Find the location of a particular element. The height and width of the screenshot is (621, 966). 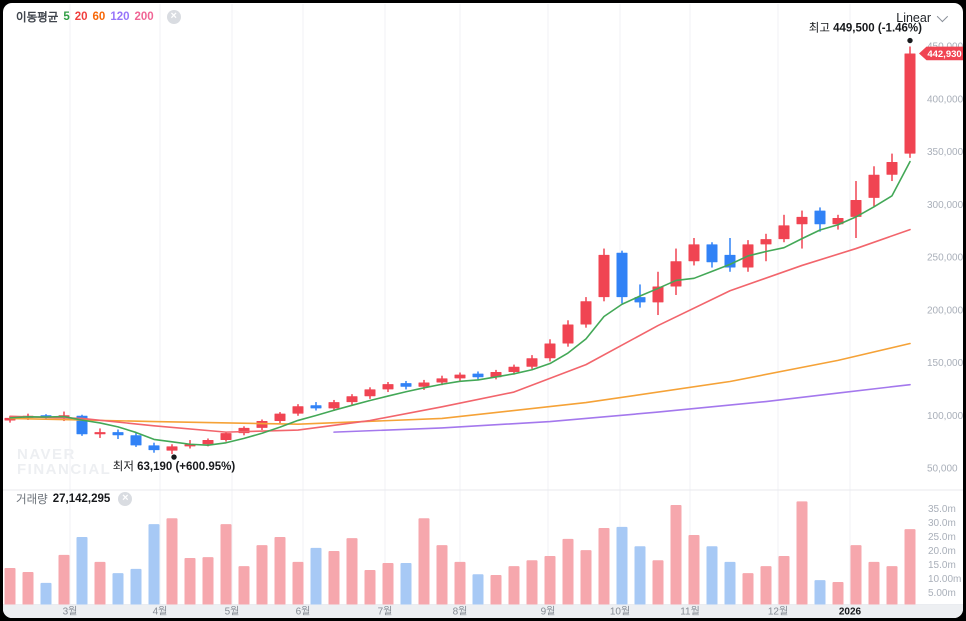

volume-tick-label: 30.0m is located at coordinates (942, 523).